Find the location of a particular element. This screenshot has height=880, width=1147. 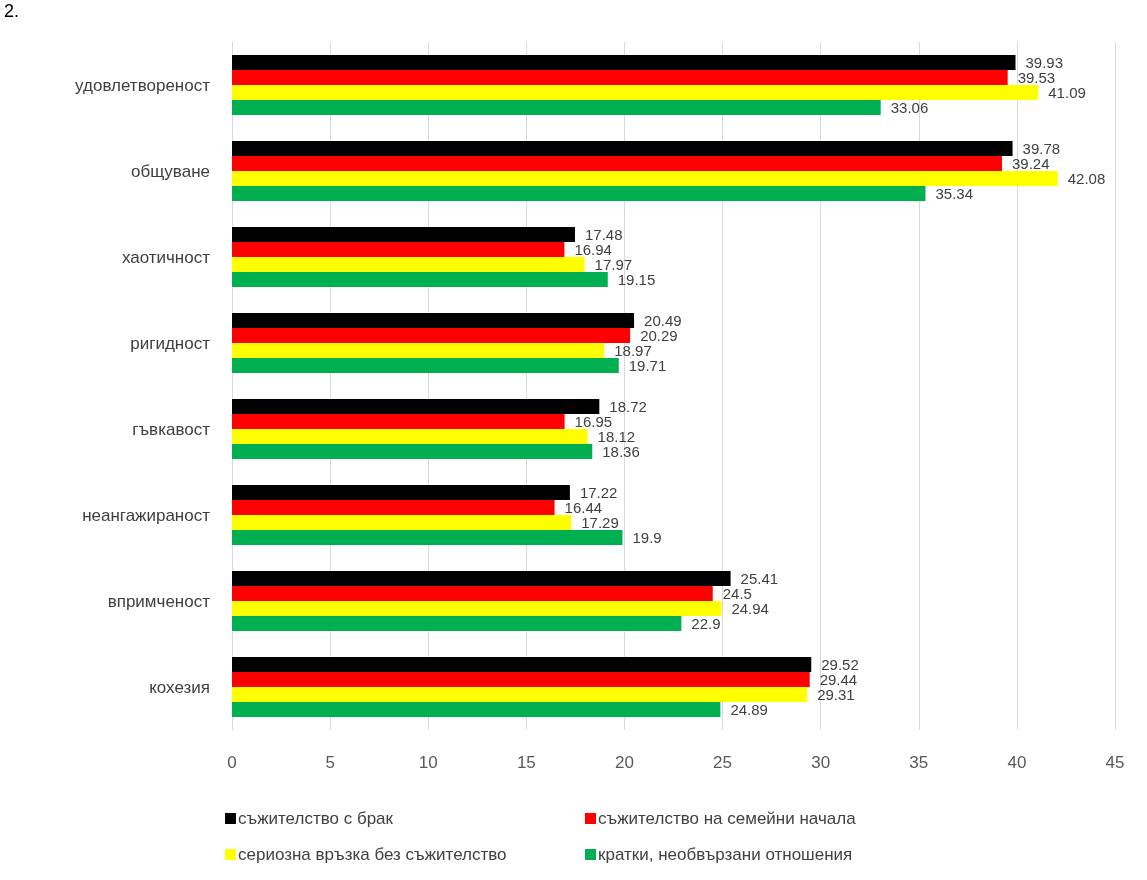

data-label: 41.09 is located at coordinates (1067, 93).